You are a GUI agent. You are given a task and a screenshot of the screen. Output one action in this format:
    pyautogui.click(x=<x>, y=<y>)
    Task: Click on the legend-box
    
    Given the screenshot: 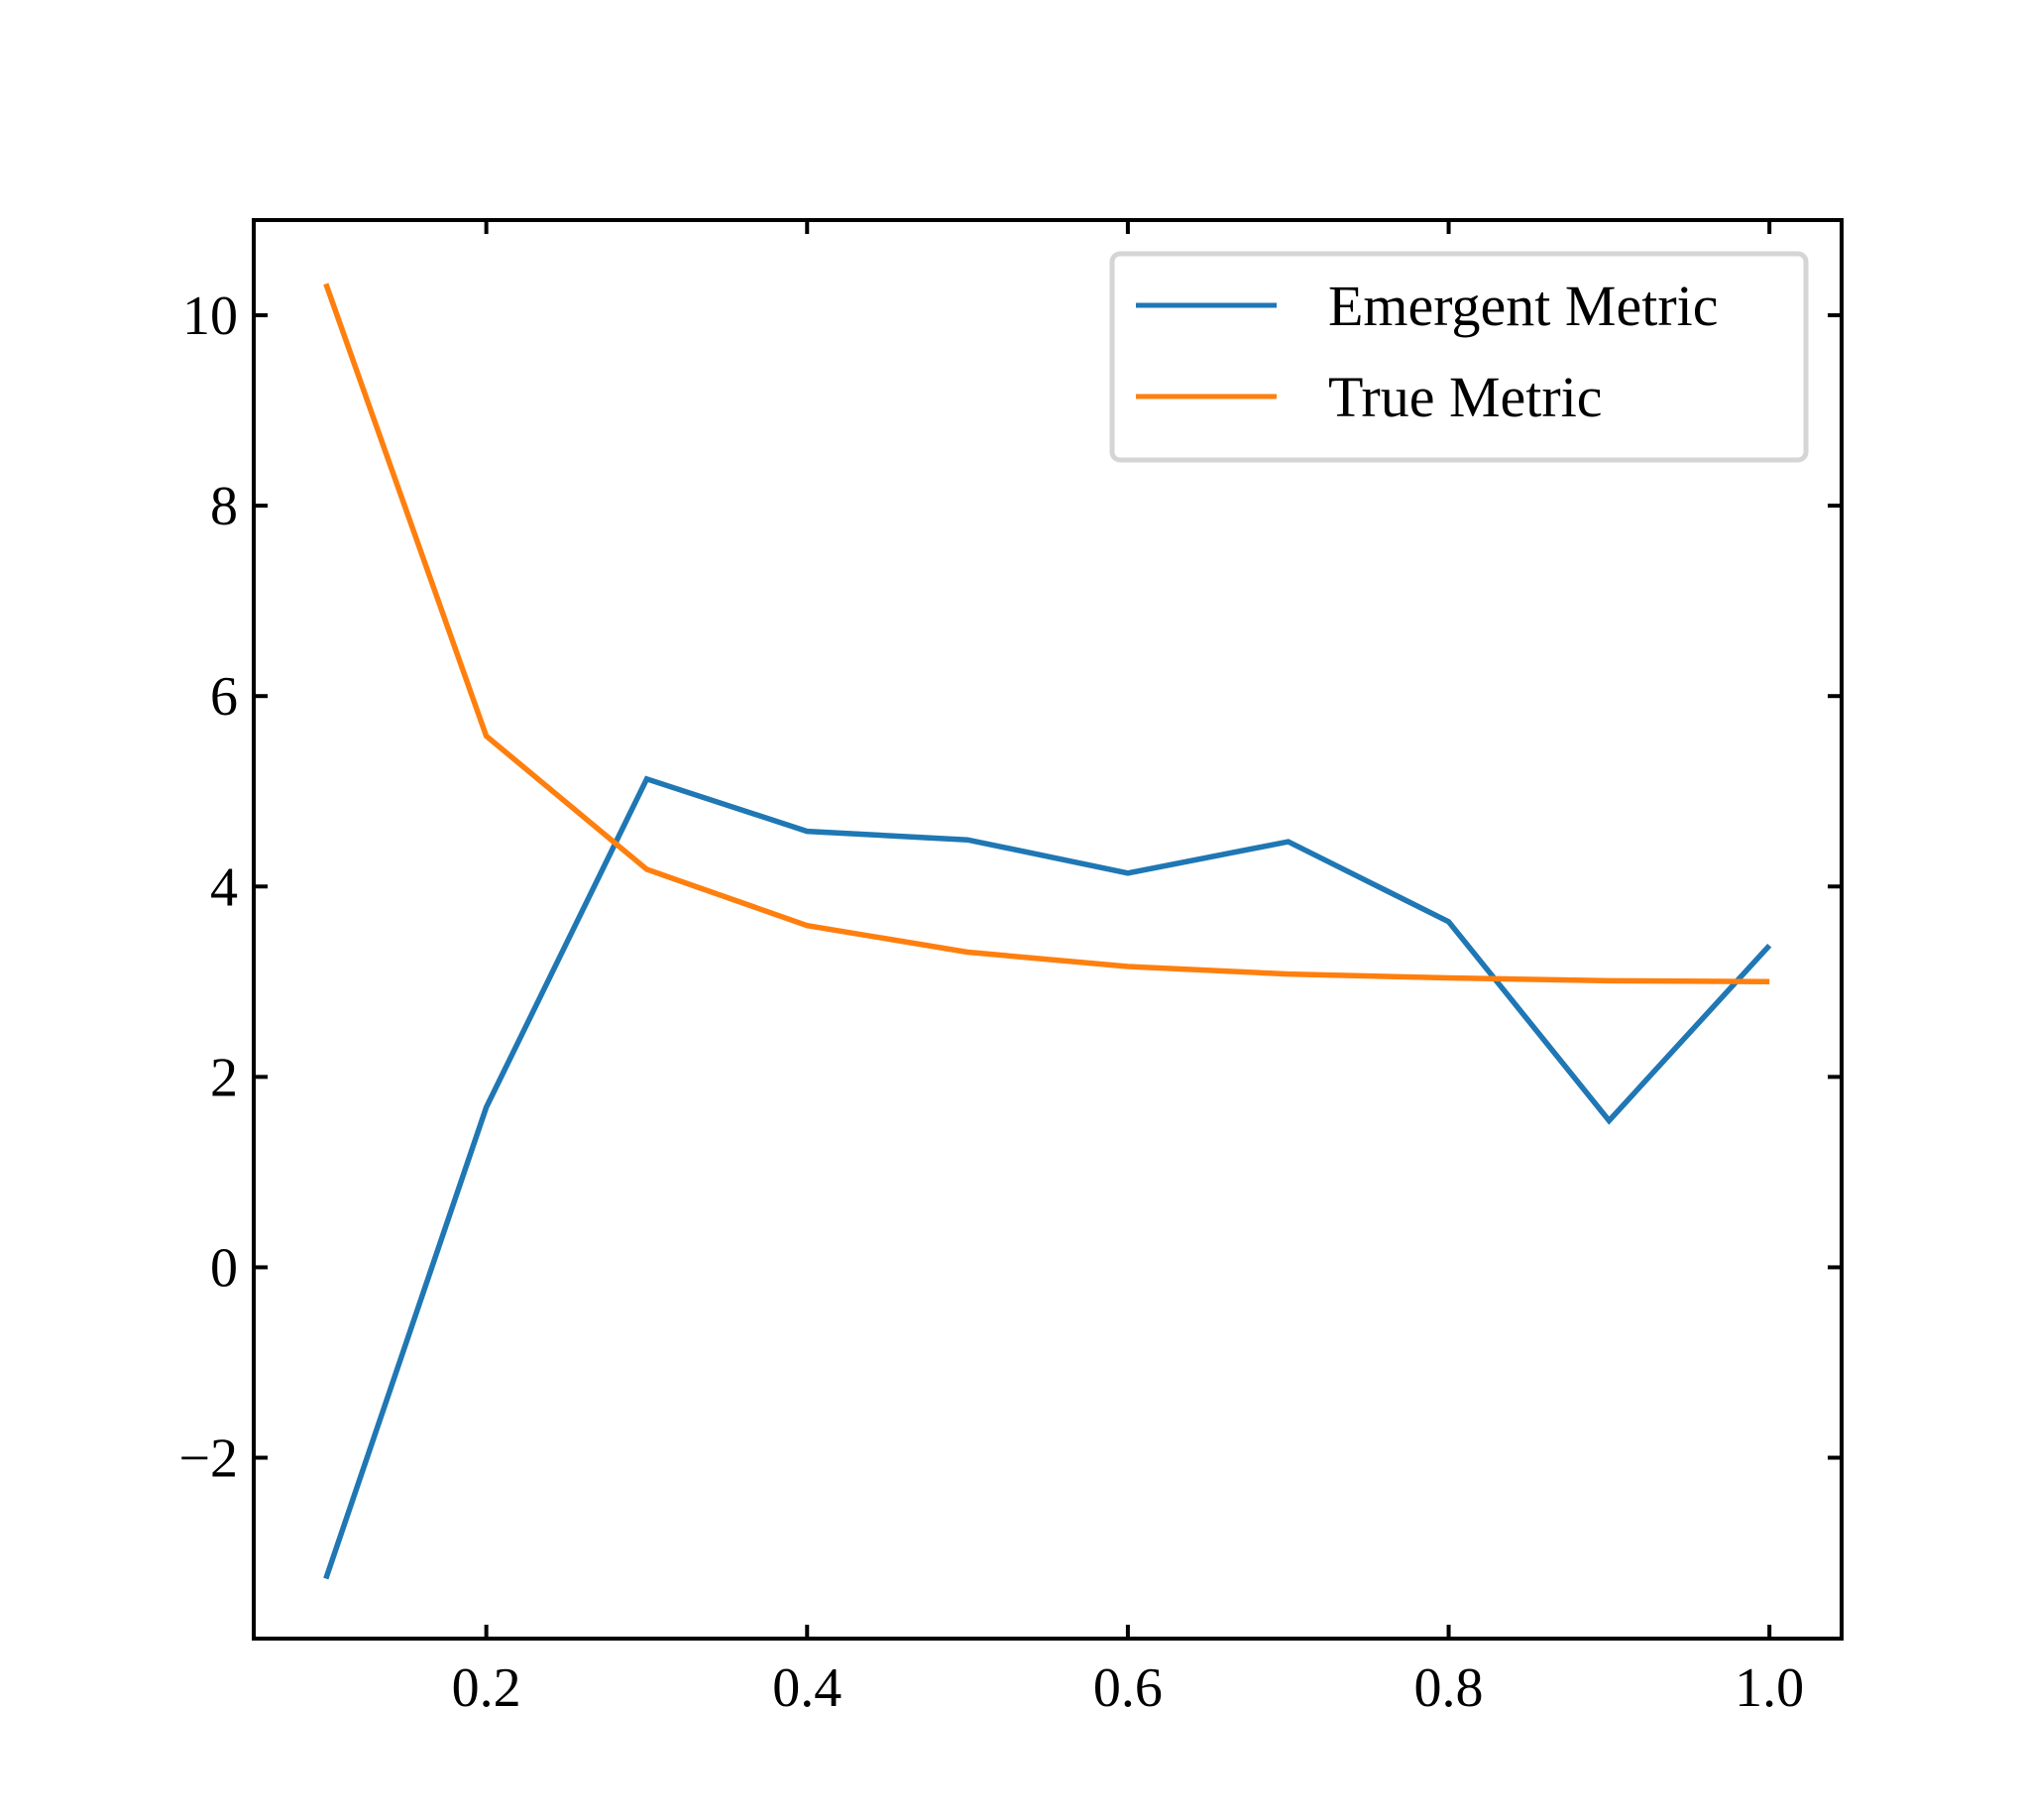 What is the action you would take?
    pyautogui.click(x=1459, y=357)
    